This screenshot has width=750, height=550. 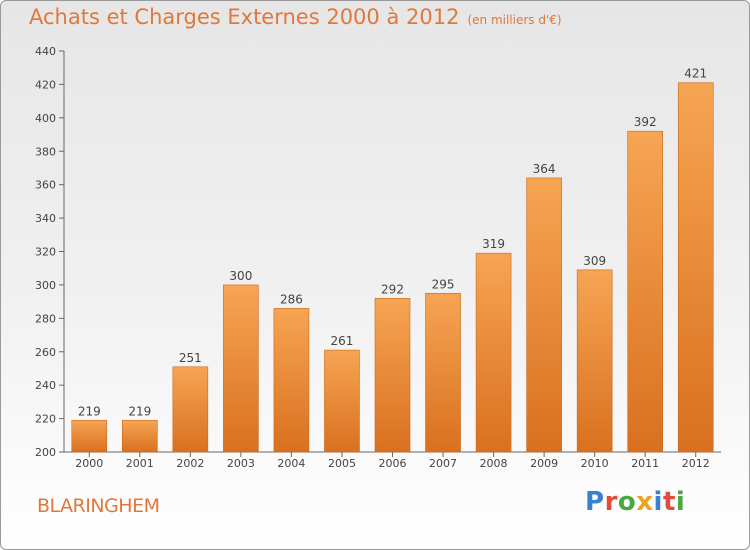 What do you see at coordinates (443, 372) in the screenshot?
I see `bar-2007` at bounding box center [443, 372].